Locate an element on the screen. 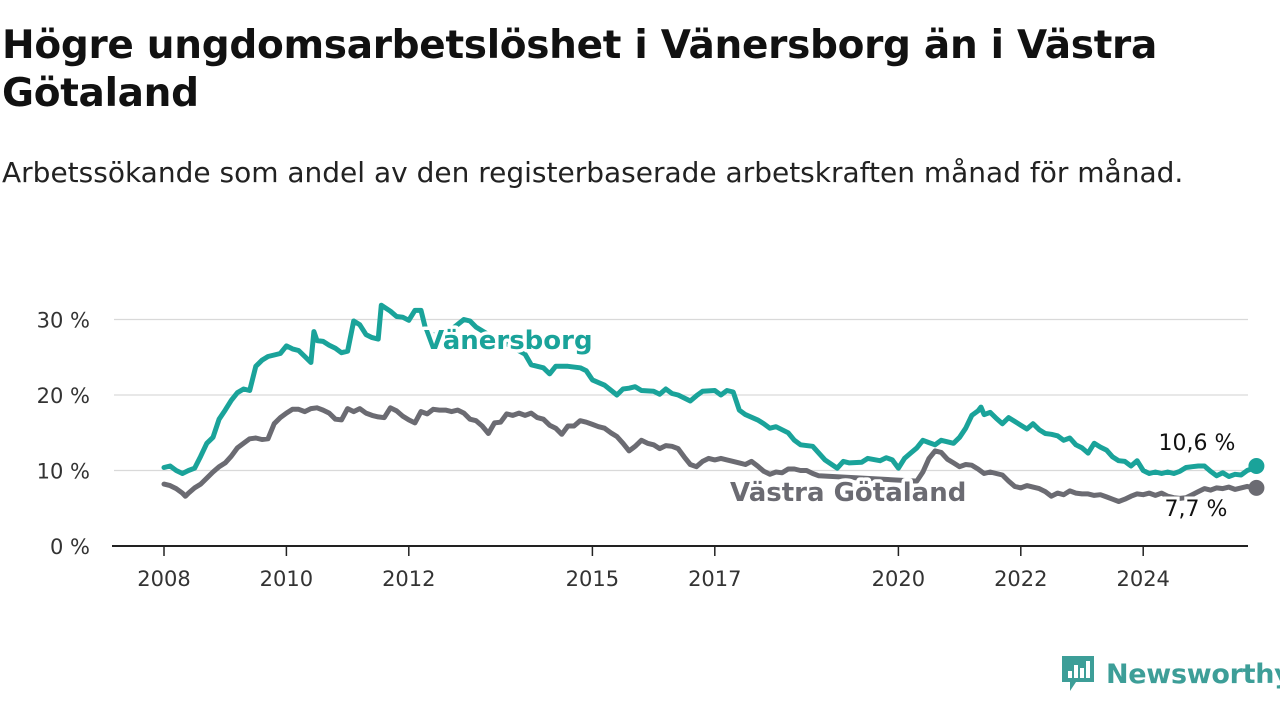 This screenshot has width=1280, height=720. x-tick-label: 2015 is located at coordinates (592, 579).